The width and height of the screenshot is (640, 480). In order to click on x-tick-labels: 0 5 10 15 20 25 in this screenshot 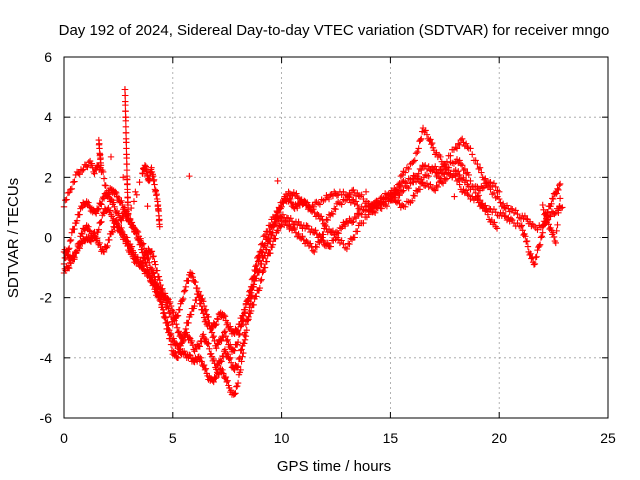, I will do `click(338, 438)`.